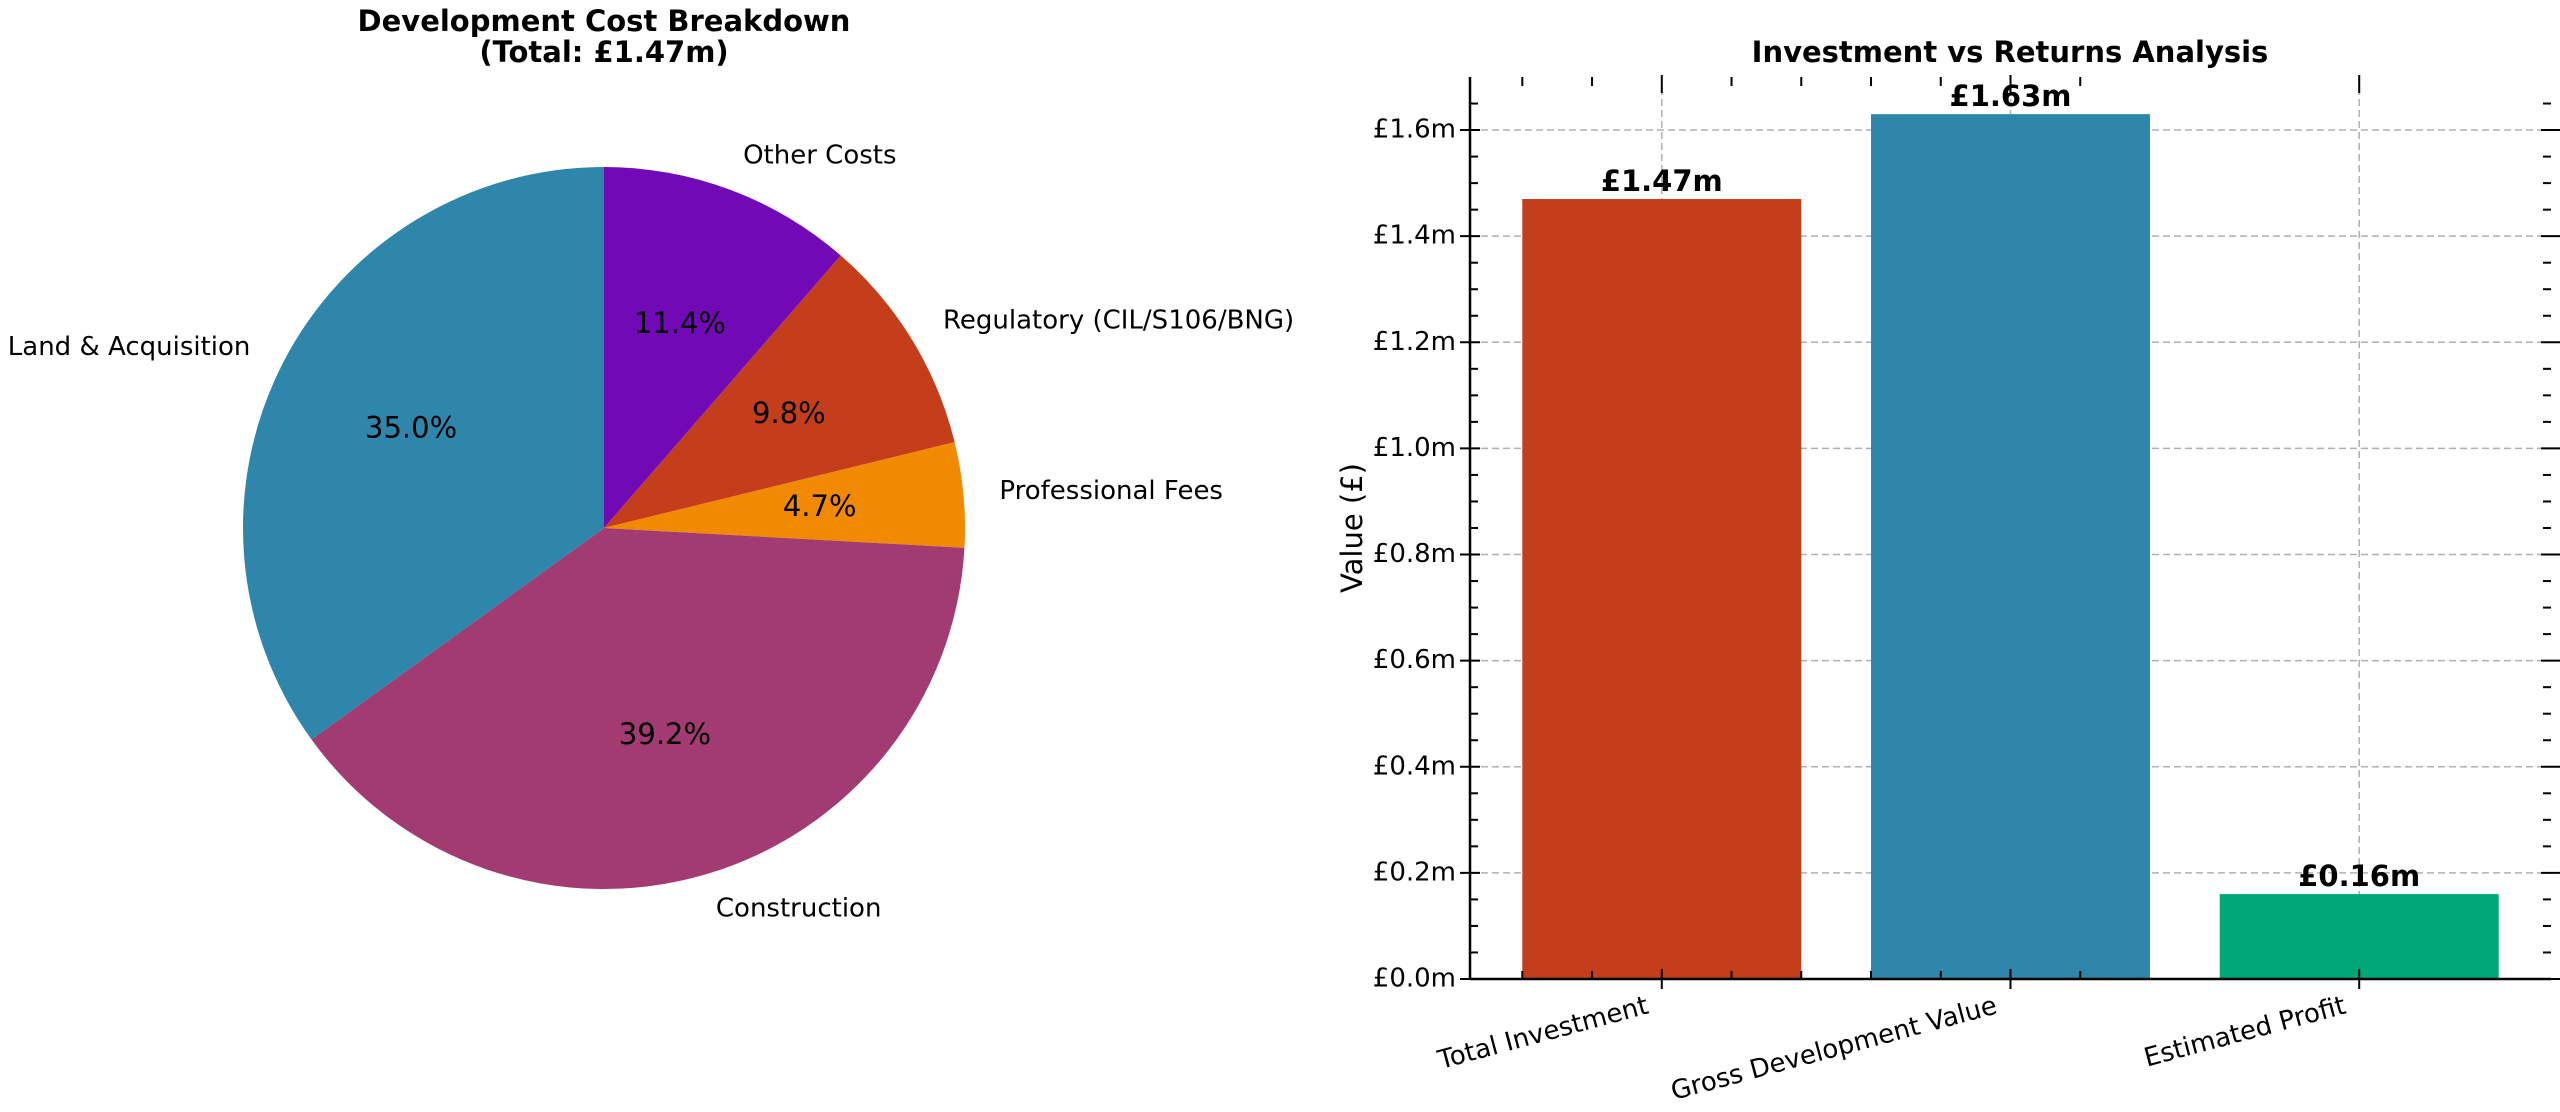 This screenshot has width=2560, height=1112. I want to click on pie-label-regulatory-cil-s106-bng: Regulatory (CIL/S106/BNG), so click(1118, 321).